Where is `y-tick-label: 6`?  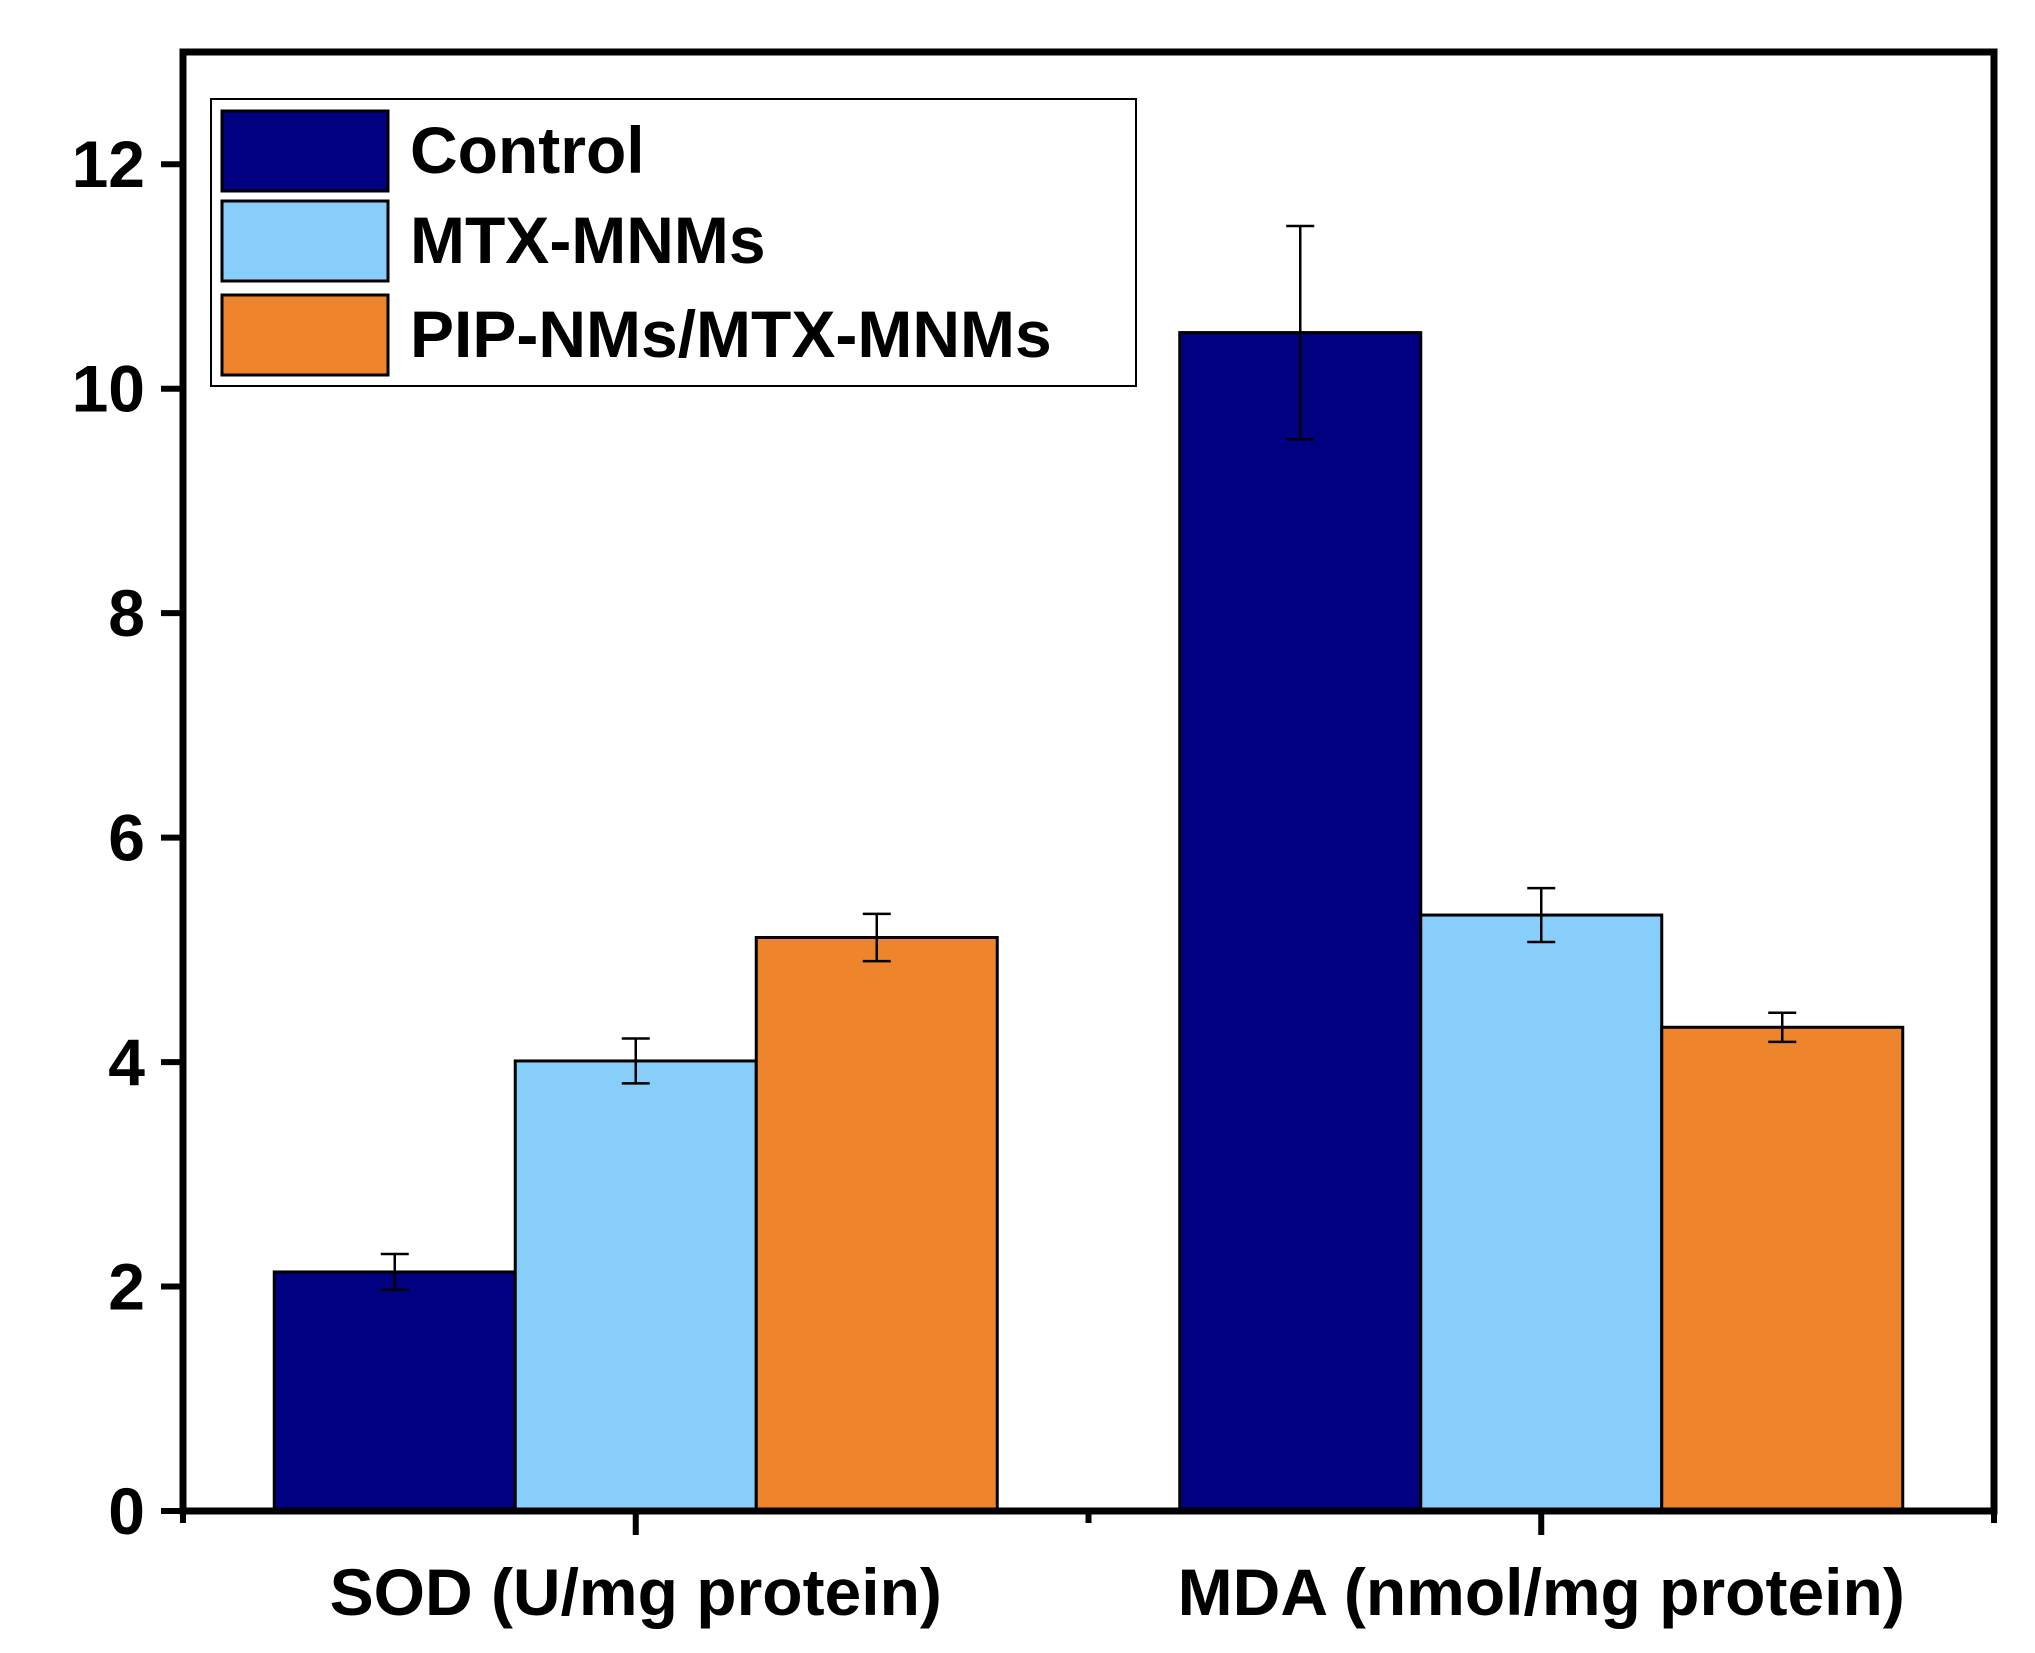 y-tick-label: 6 is located at coordinates (126, 838).